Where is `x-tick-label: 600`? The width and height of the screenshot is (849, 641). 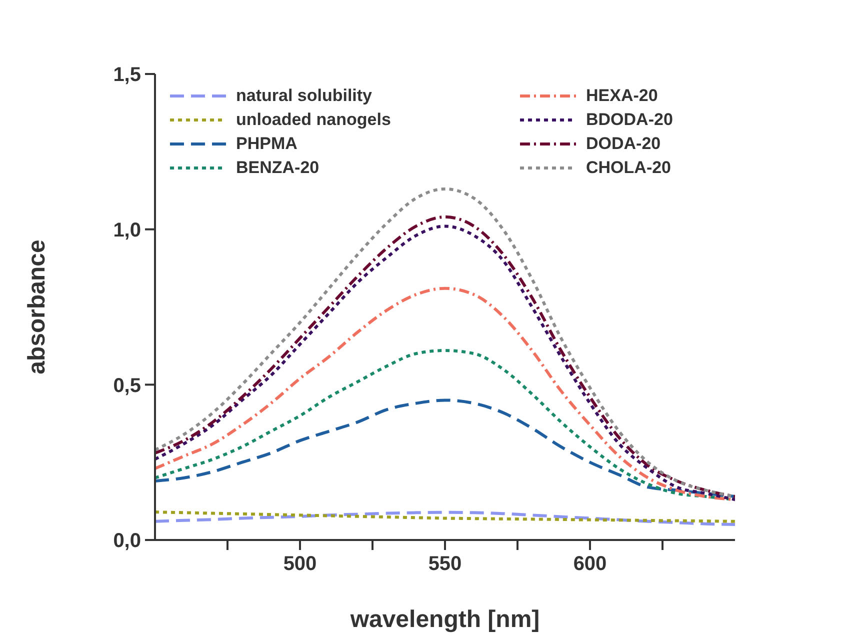 x-tick-label: 600 is located at coordinates (590, 564).